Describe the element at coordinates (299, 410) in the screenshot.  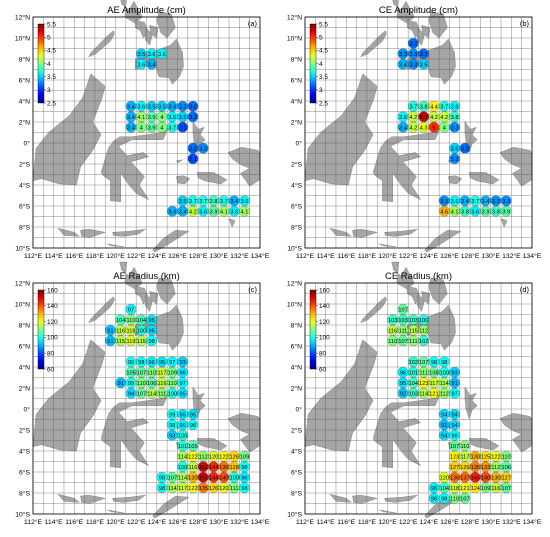
I see `lat-tick-label: 0°` at that location.